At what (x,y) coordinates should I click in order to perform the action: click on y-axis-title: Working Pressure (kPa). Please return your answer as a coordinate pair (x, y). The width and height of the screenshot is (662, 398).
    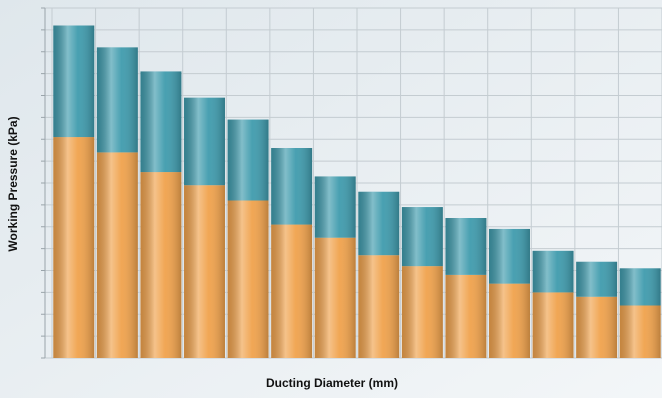
    Looking at the image, I should click on (13, 183).